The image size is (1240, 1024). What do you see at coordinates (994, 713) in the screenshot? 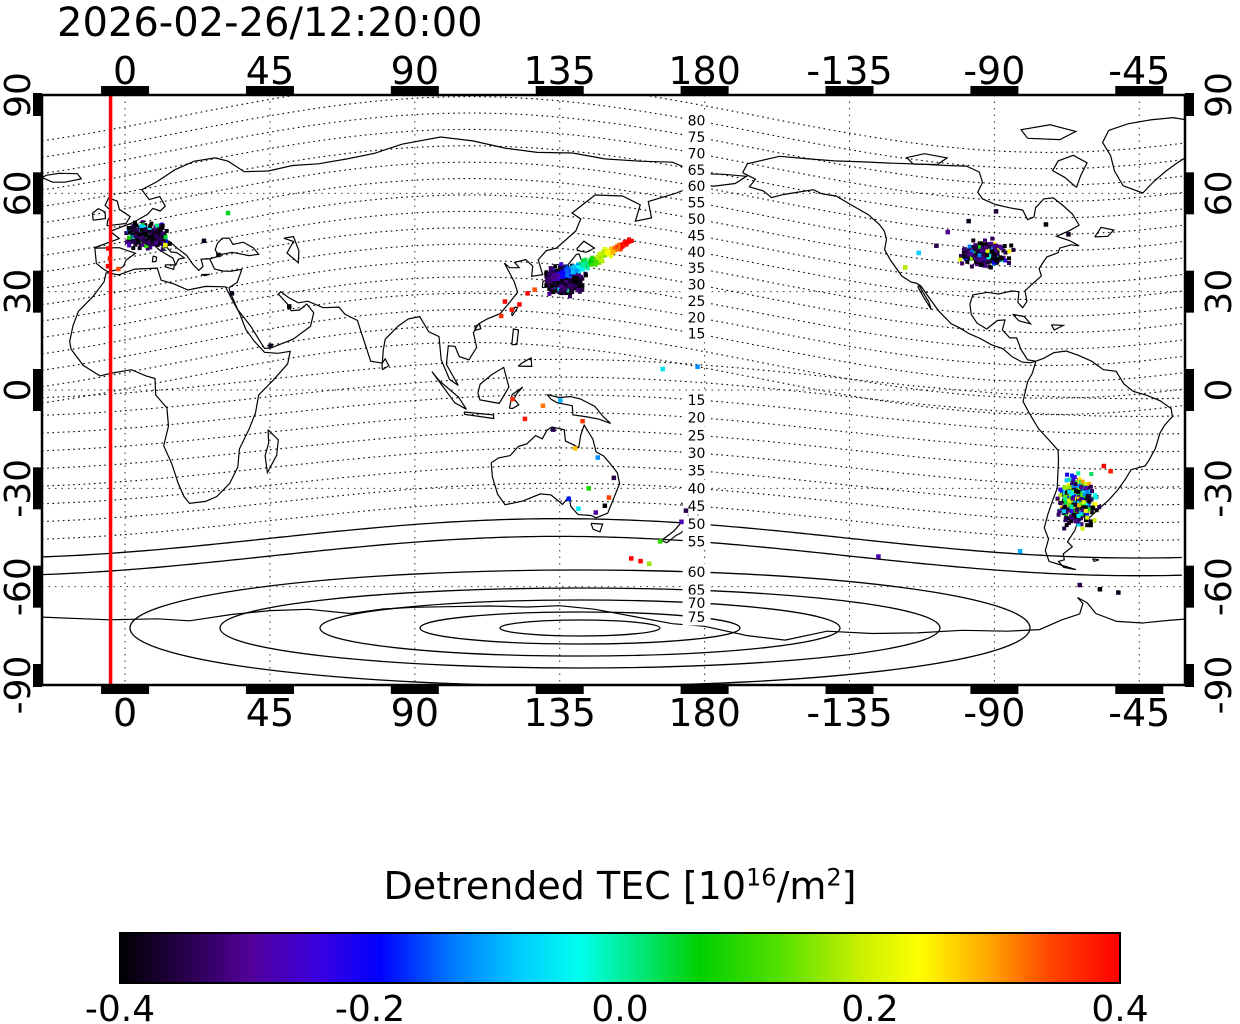
I see `x-tick-bottom--90: -90` at bounding box center [994, 713].